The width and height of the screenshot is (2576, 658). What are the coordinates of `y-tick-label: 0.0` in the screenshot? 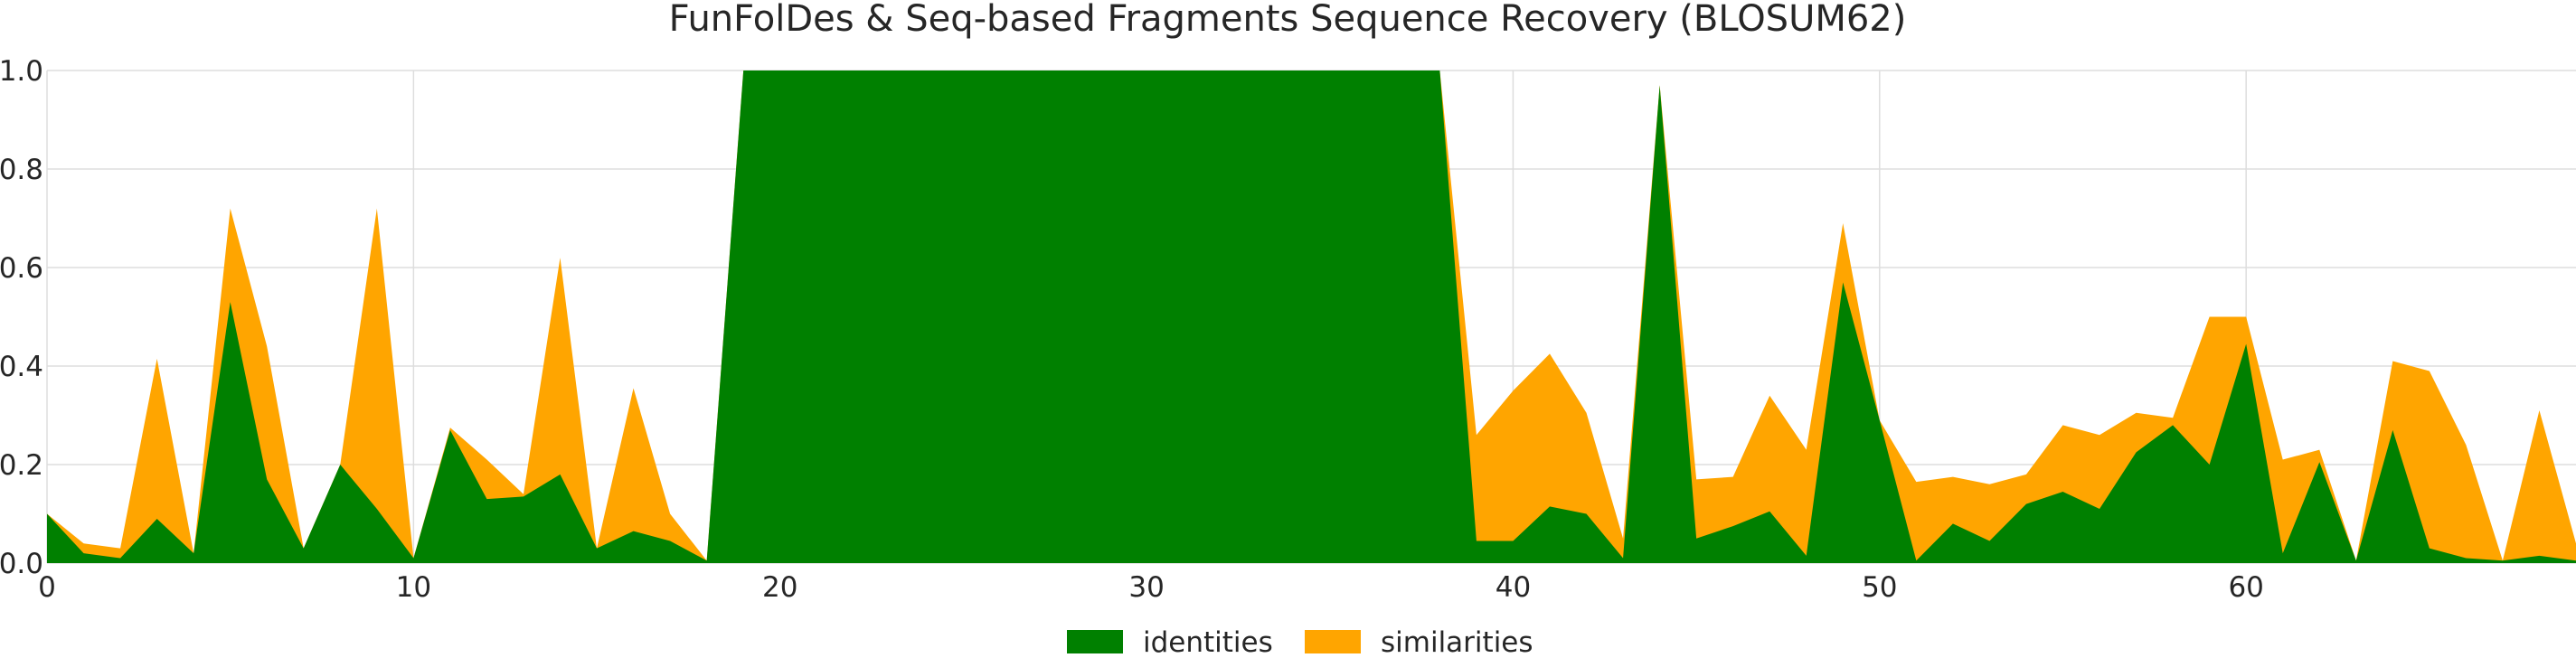 It's located at (21, 564).